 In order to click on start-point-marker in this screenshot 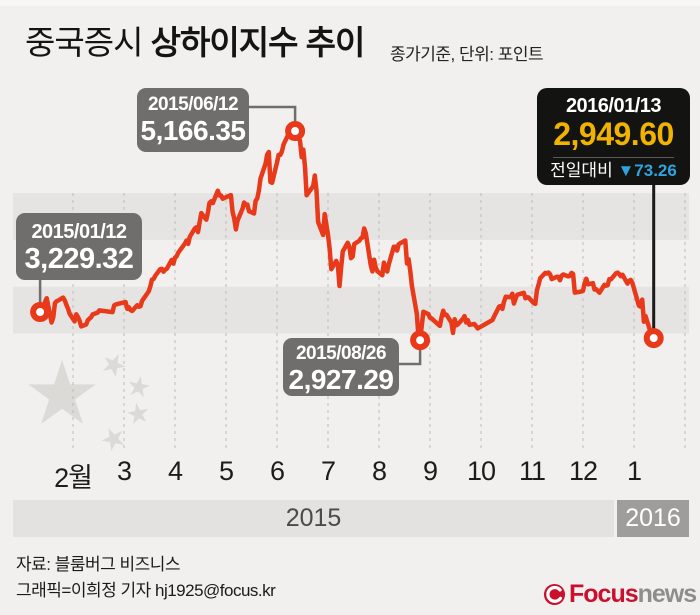, I will do `click(40, 312)`.